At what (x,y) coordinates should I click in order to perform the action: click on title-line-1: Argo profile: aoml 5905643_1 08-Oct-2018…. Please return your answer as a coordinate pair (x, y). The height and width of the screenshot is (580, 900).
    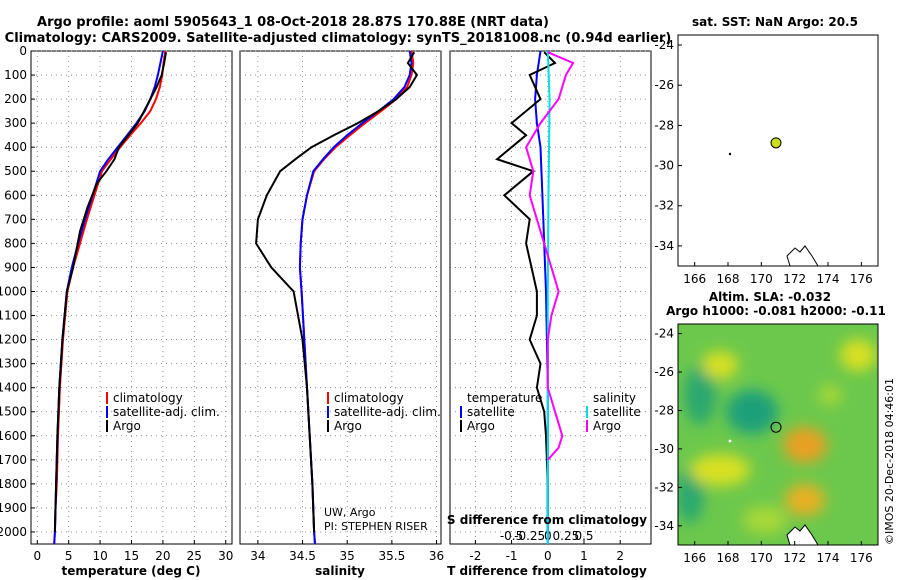
    Looking at the image, I should click on (293, 22).